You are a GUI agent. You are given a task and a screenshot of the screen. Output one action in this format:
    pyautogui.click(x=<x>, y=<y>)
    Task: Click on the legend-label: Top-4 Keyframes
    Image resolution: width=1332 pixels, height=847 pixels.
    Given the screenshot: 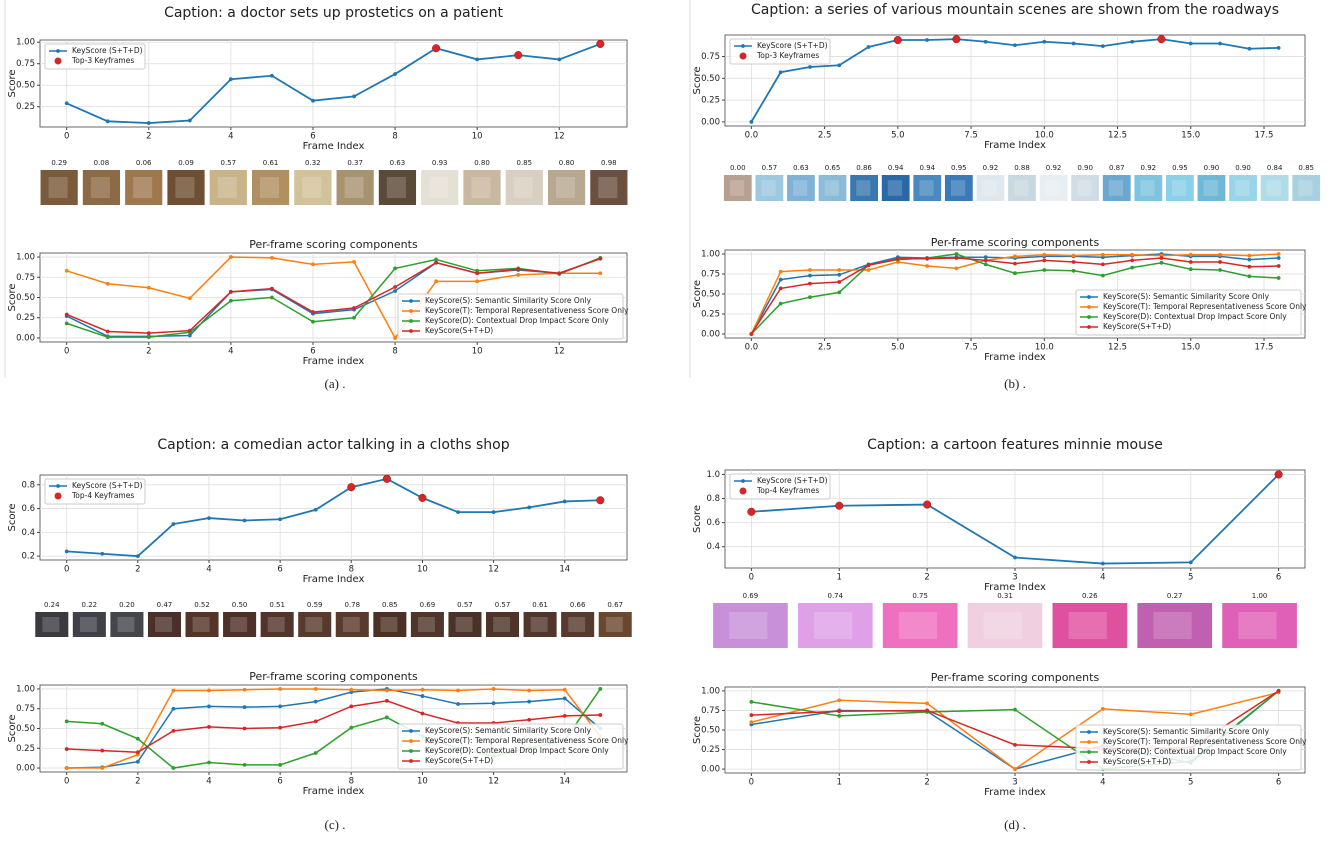 What is the action you would take?
    pyautogui.click(x=102, y=495)
    